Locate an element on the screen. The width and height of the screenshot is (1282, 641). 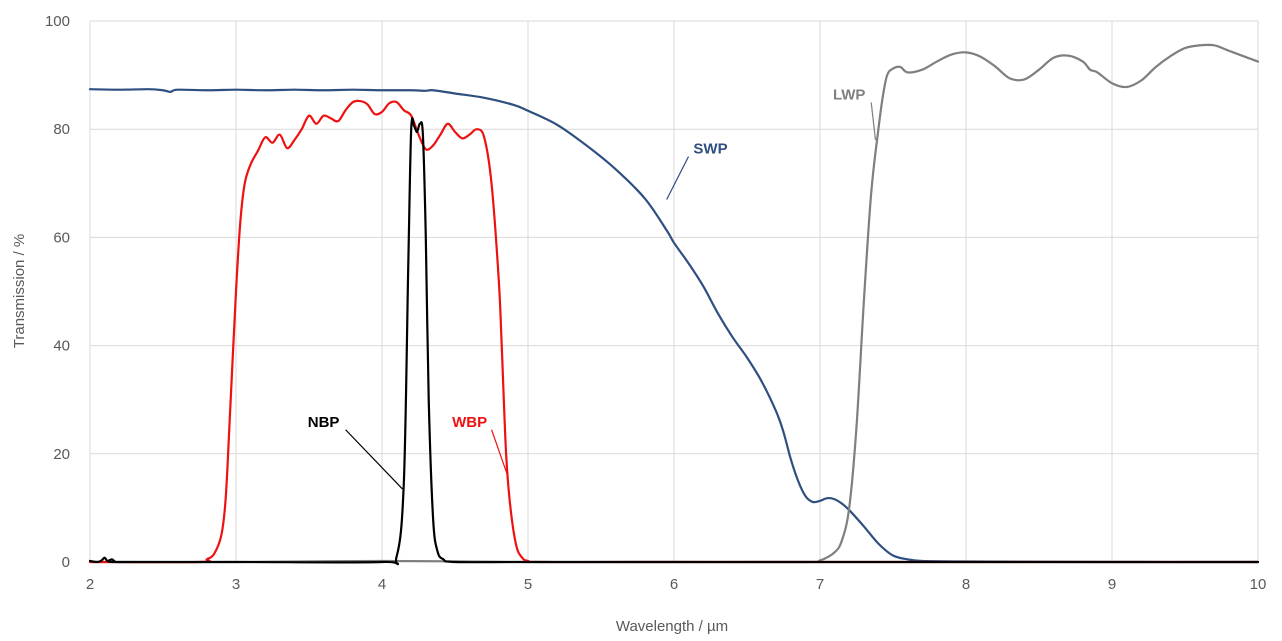
y-tick-label-20: 20 is located at coordinates (61, 454).